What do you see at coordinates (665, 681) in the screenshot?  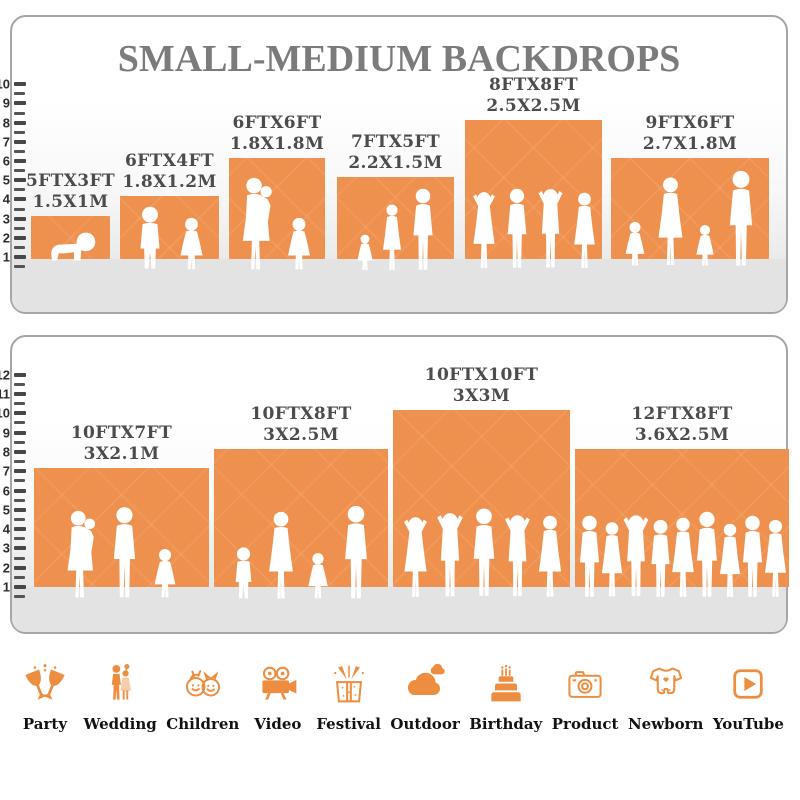 I see `newborn-icon` at bounding box center [665, 681].